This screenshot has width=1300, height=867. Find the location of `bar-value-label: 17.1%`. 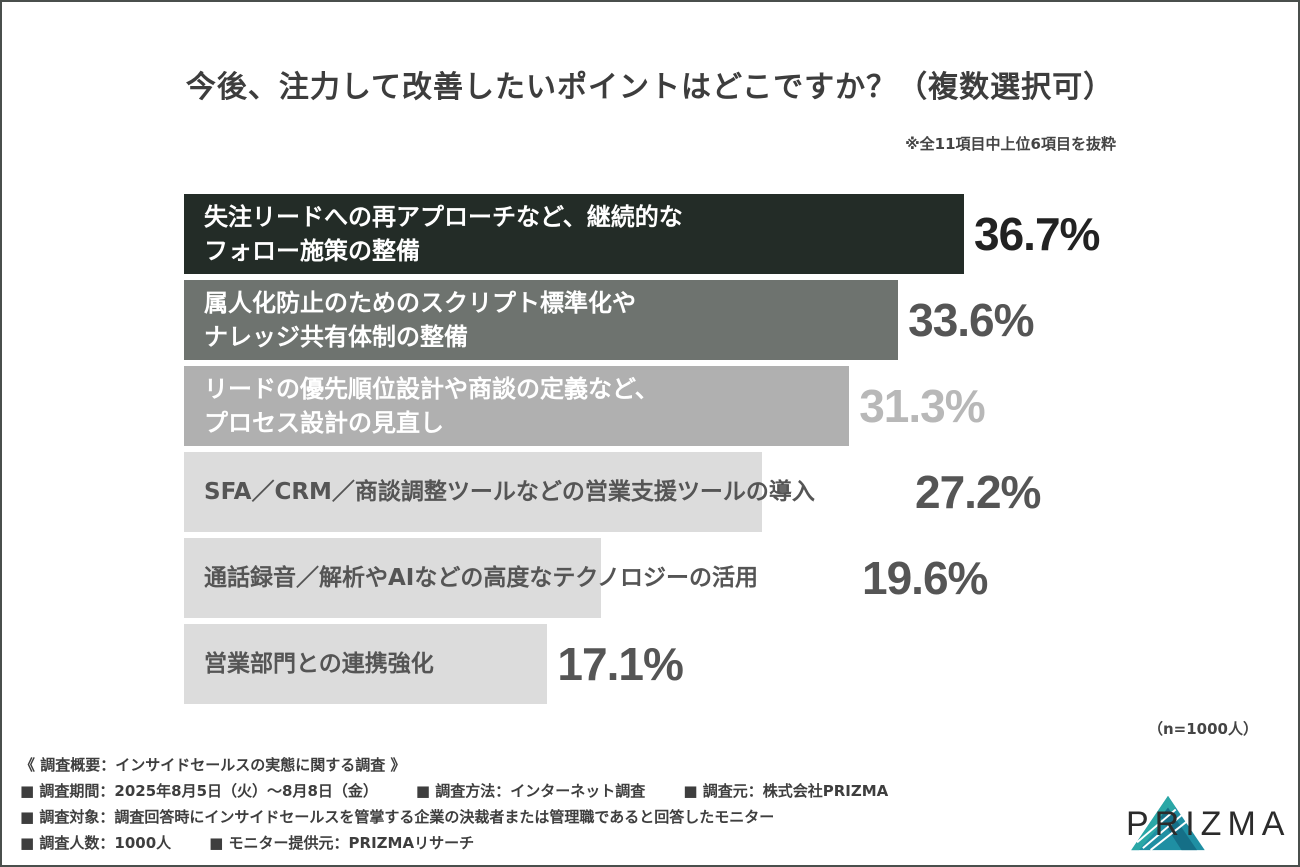

bar-value-label: 17.1% is located at coordinates (620, 664).